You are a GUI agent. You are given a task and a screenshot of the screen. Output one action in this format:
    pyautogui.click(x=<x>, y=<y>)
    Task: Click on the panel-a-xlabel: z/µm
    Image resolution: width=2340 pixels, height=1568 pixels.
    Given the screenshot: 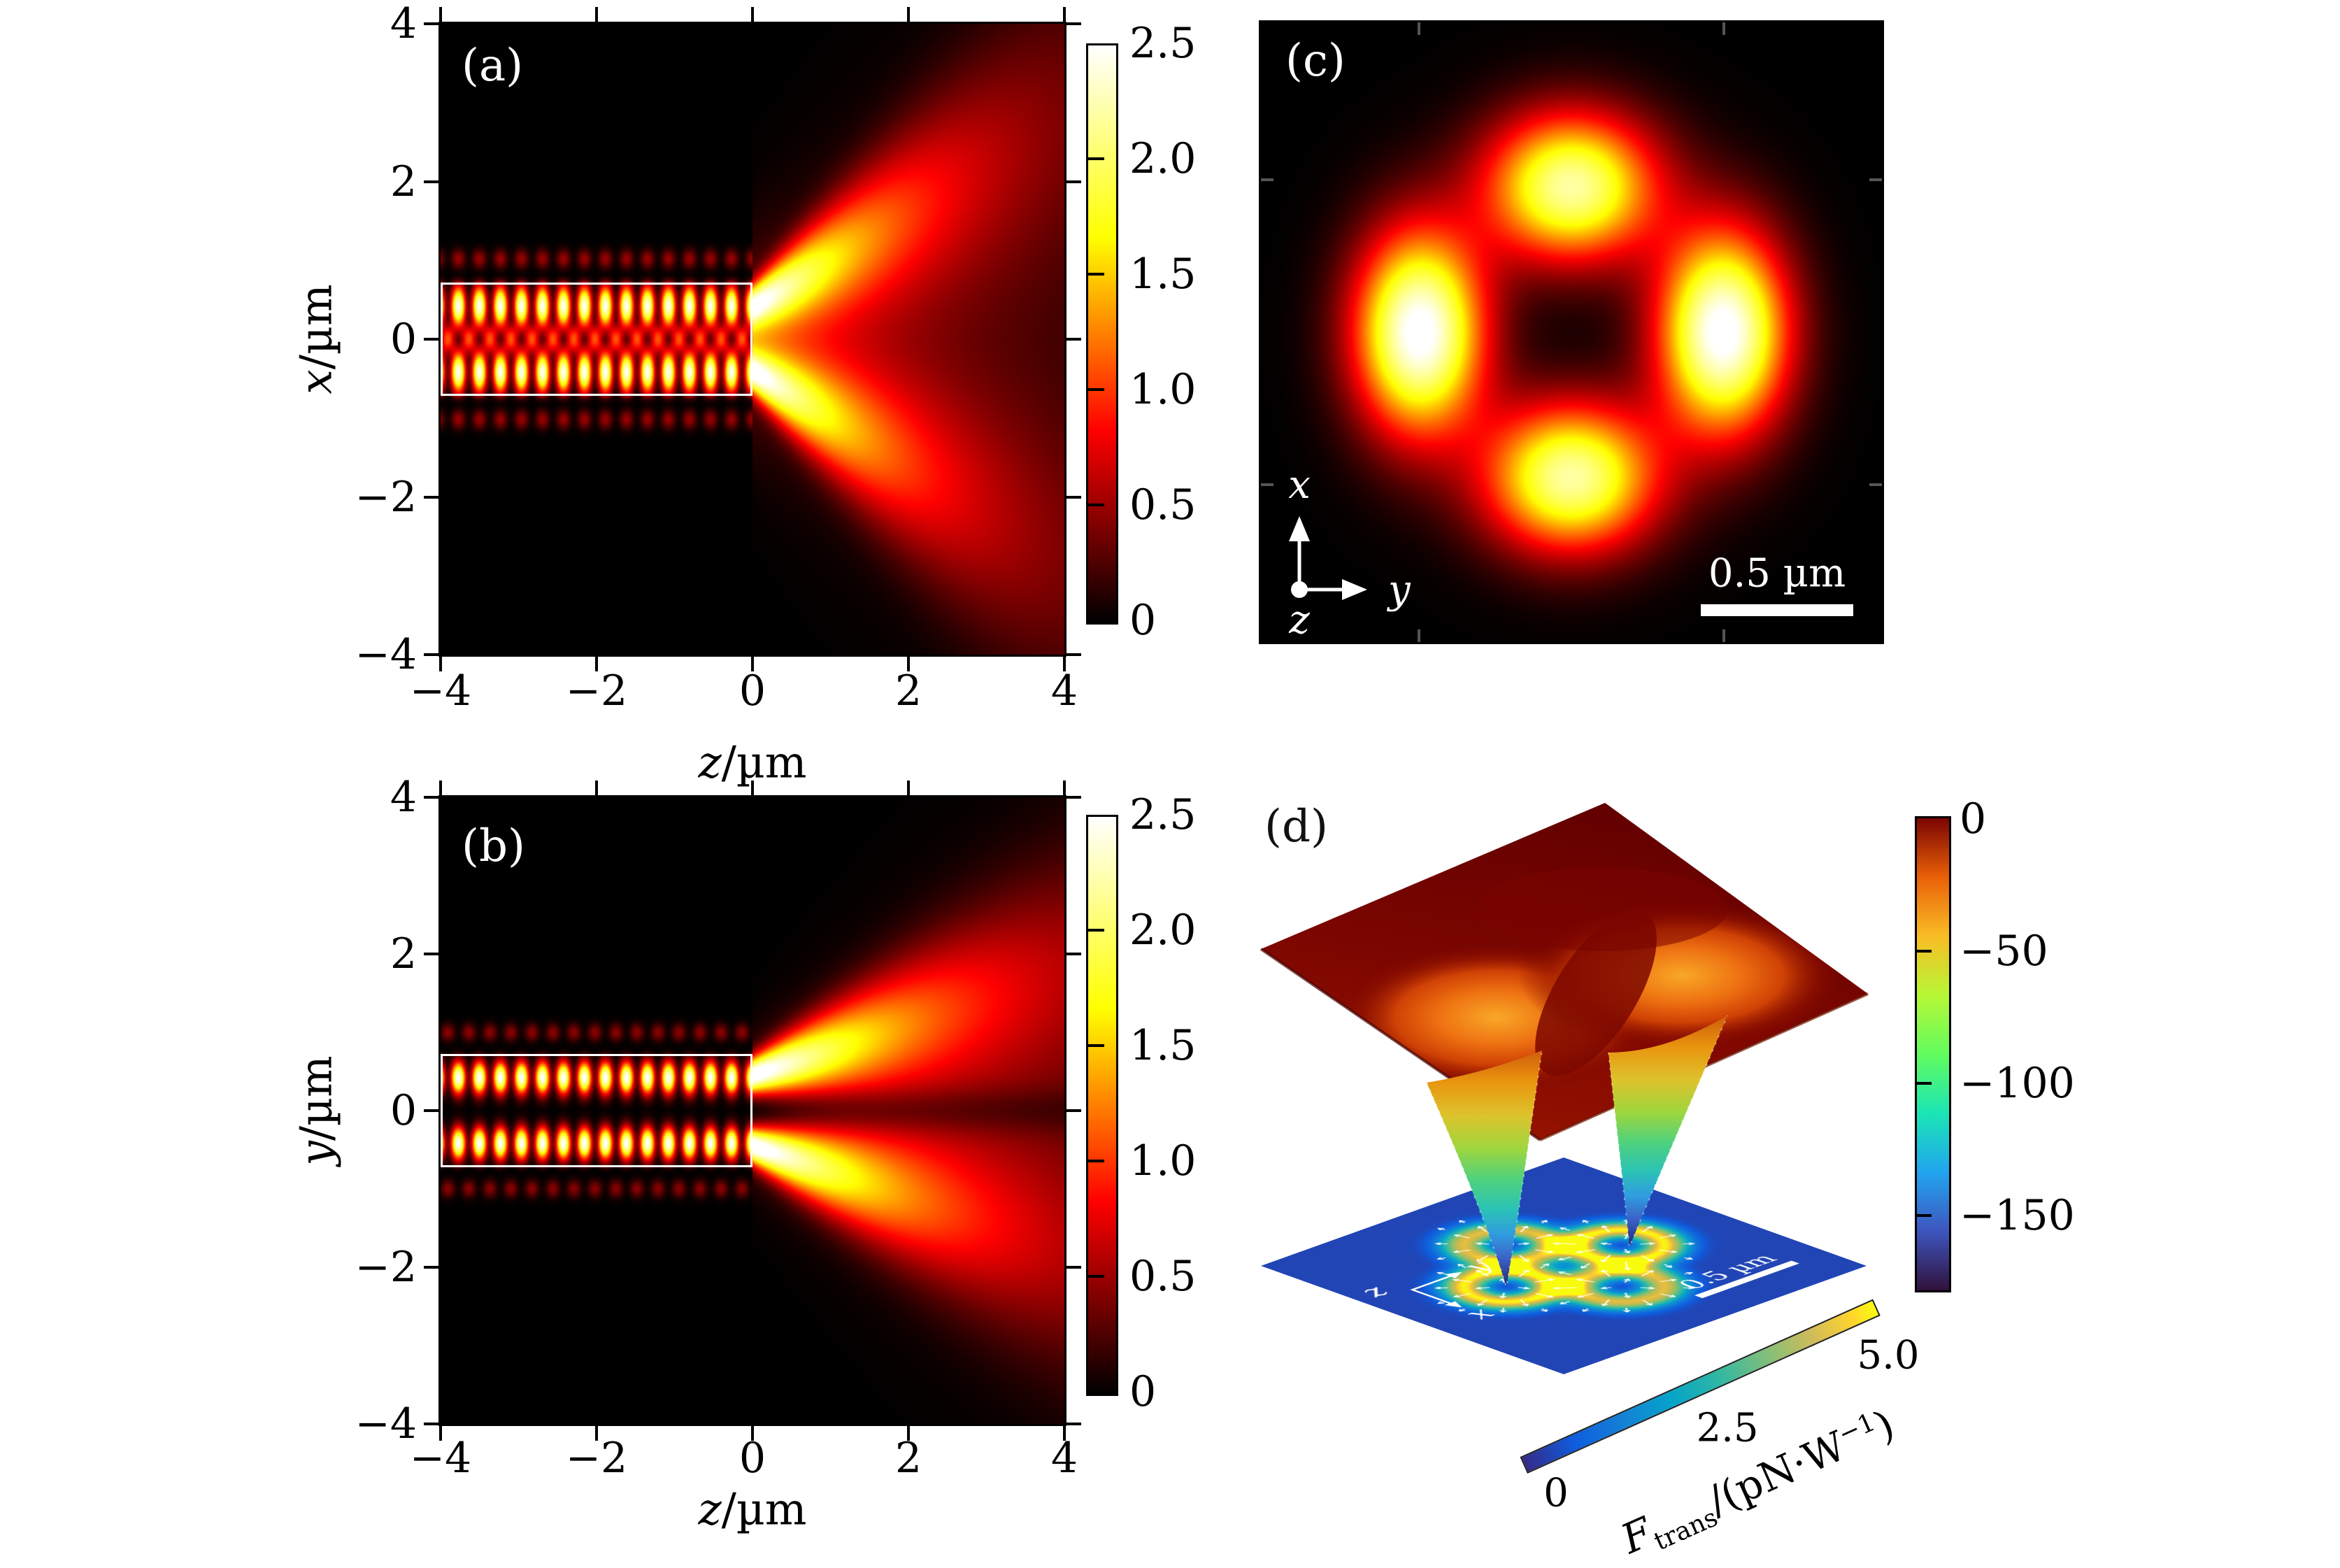 What is the action you would take?
    pyautogui.click(x=752, y=762)
    